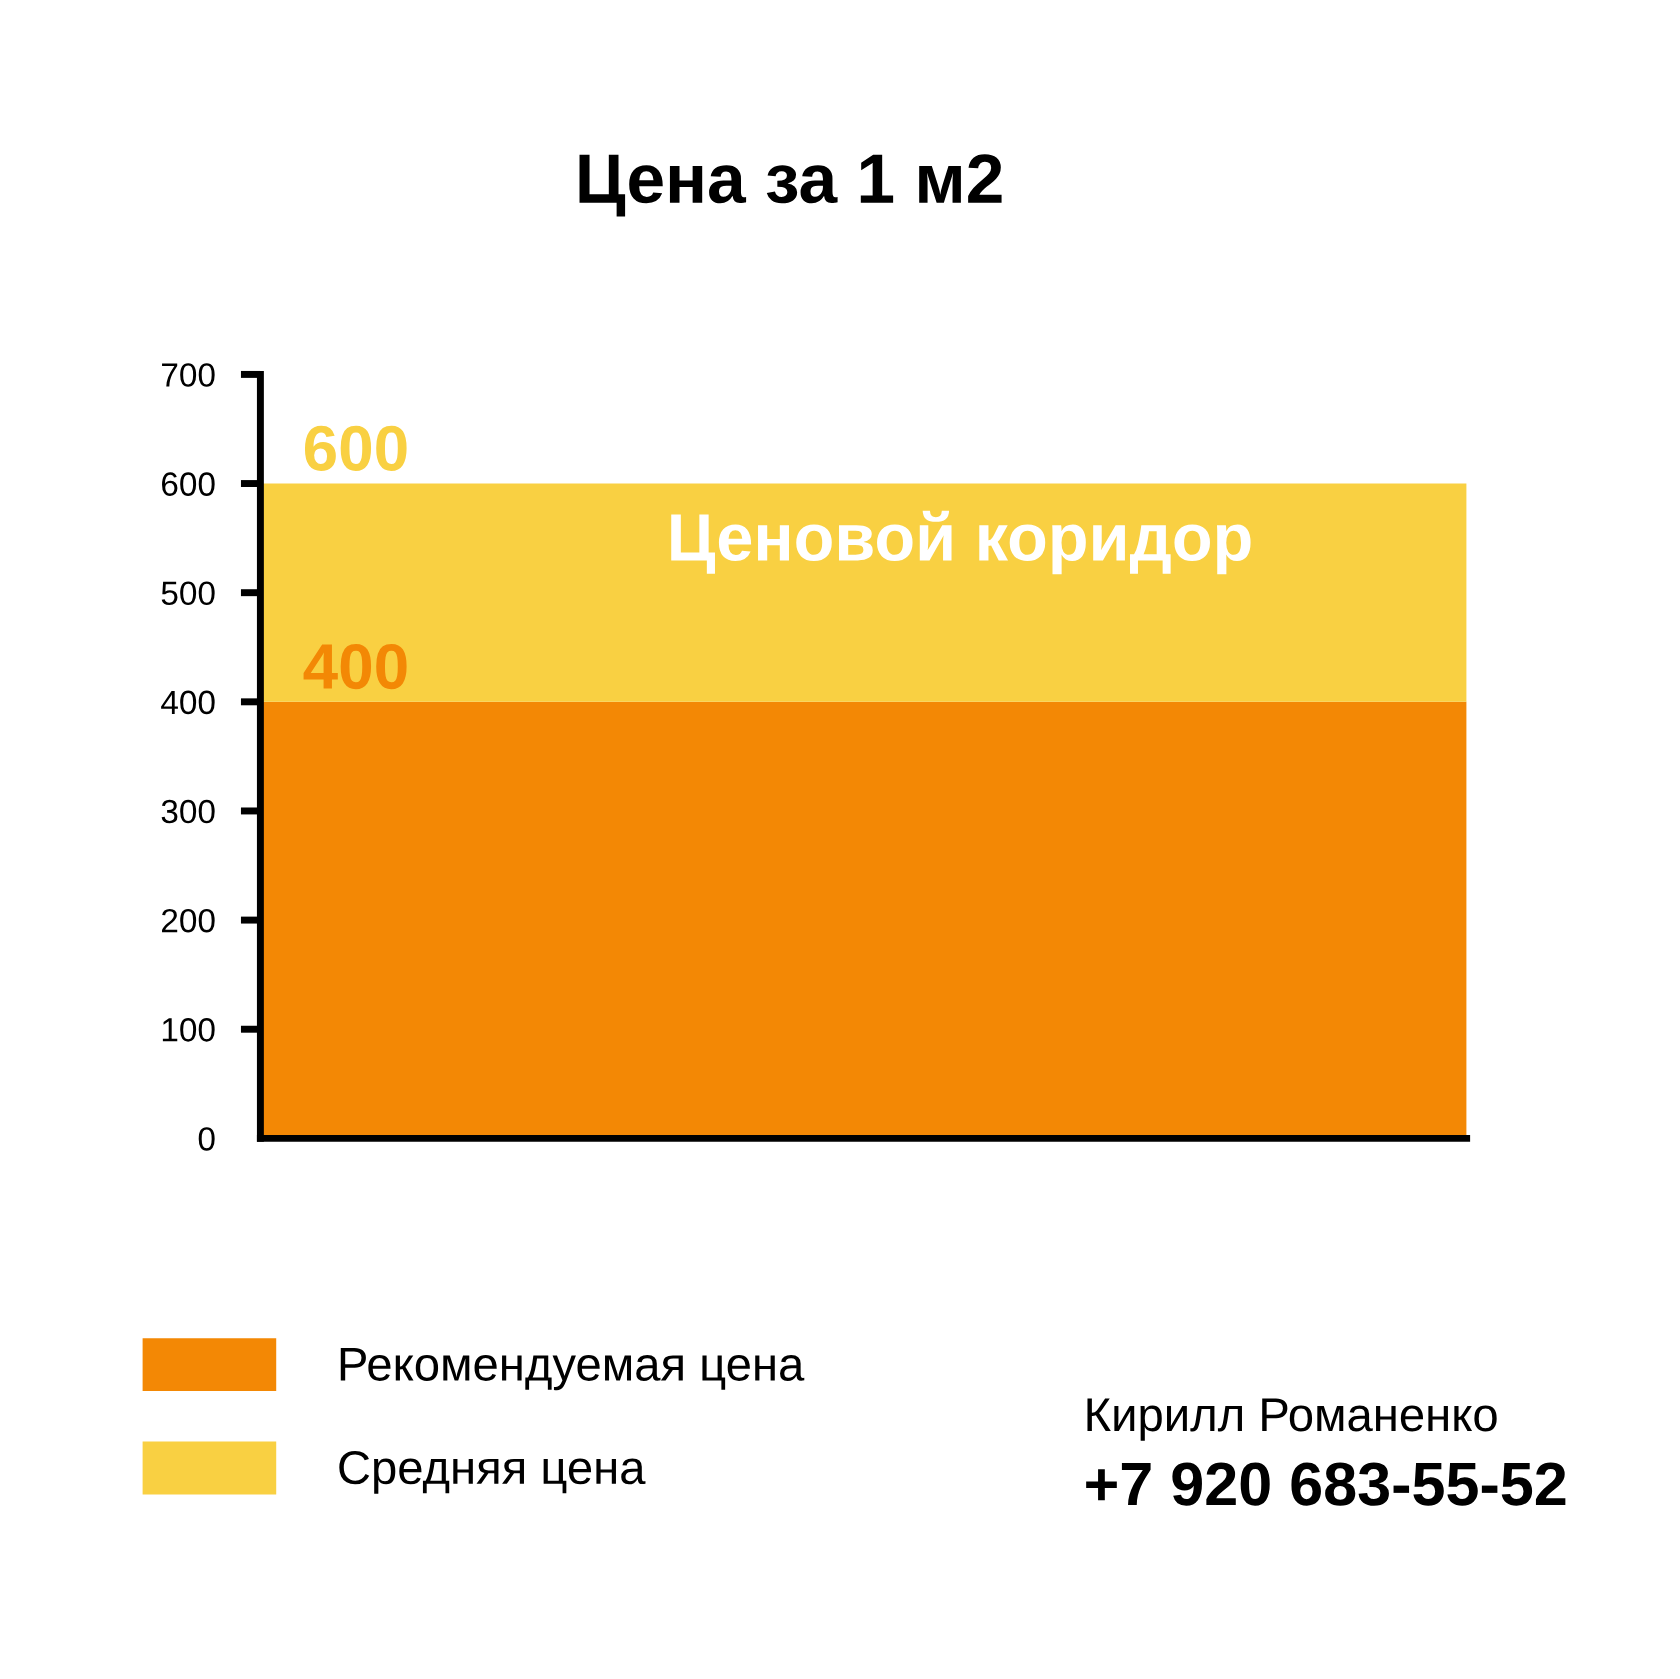 The height and width of the screenshot is (1679, 1680). I want to click on y-tick-label: 0, so click(206, 1139).